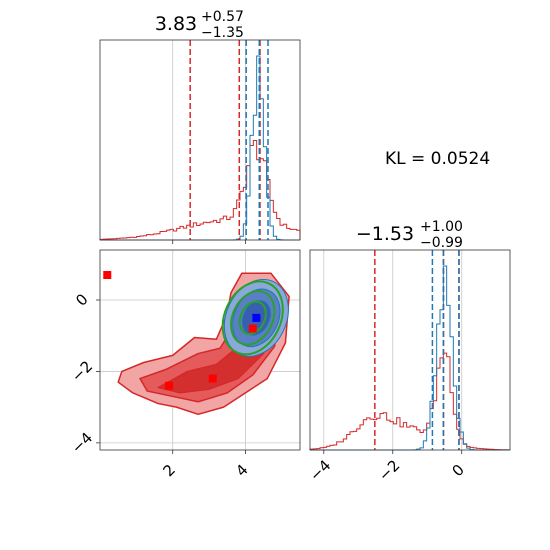 The width and height of the screenshot is (550, 550). Describe the element at coordinates (168, 470) in the screenshot. I see `x-tick-label: 2` at that location.